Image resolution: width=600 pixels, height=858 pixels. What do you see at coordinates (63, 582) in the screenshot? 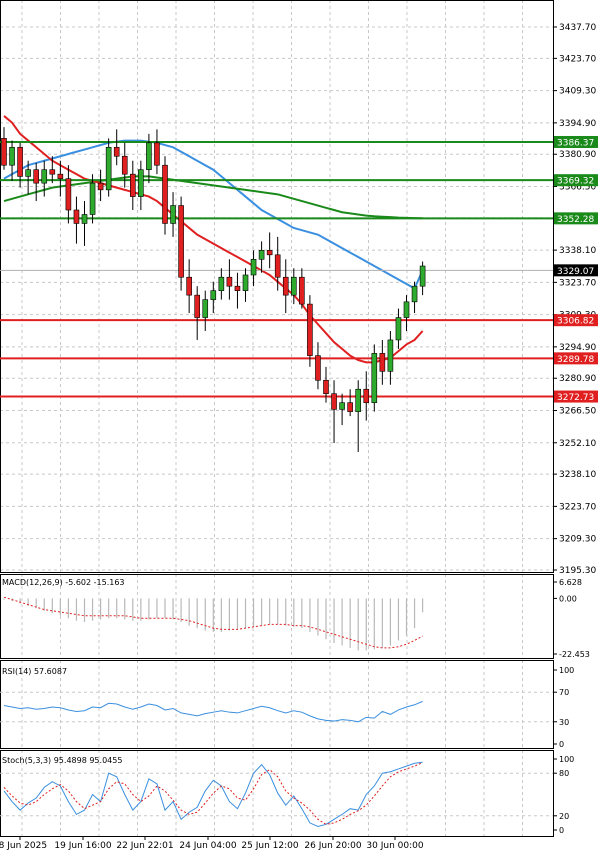
I see `macd-label: MACD(12,26,9) -5.602 -15.163` at bounding box center [63, 582].